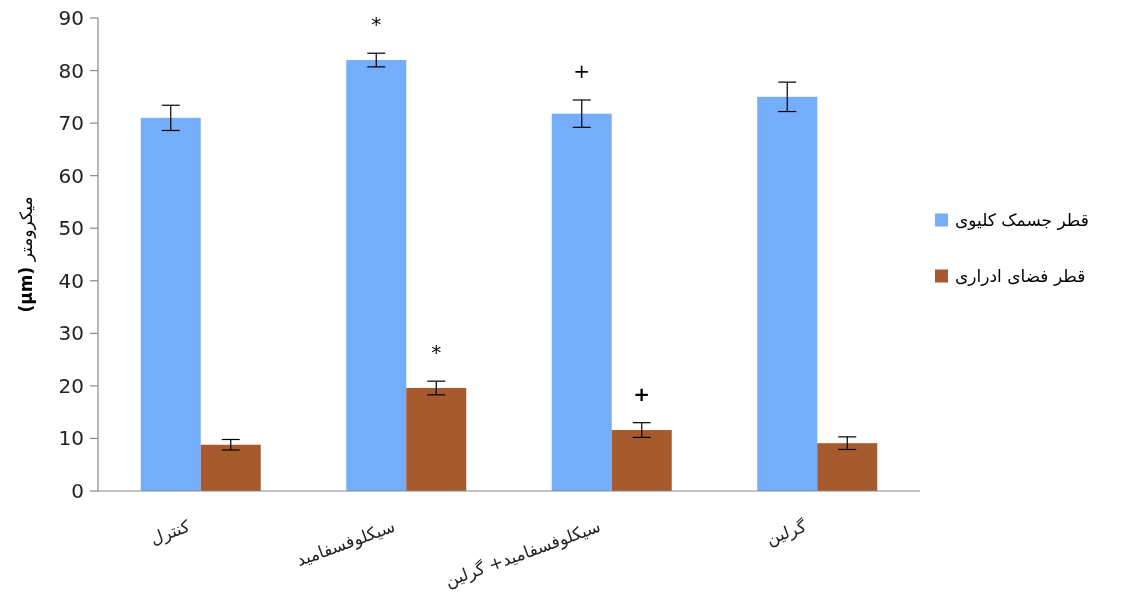  I want to click on y-tick-label: 40, so click(71, 280).